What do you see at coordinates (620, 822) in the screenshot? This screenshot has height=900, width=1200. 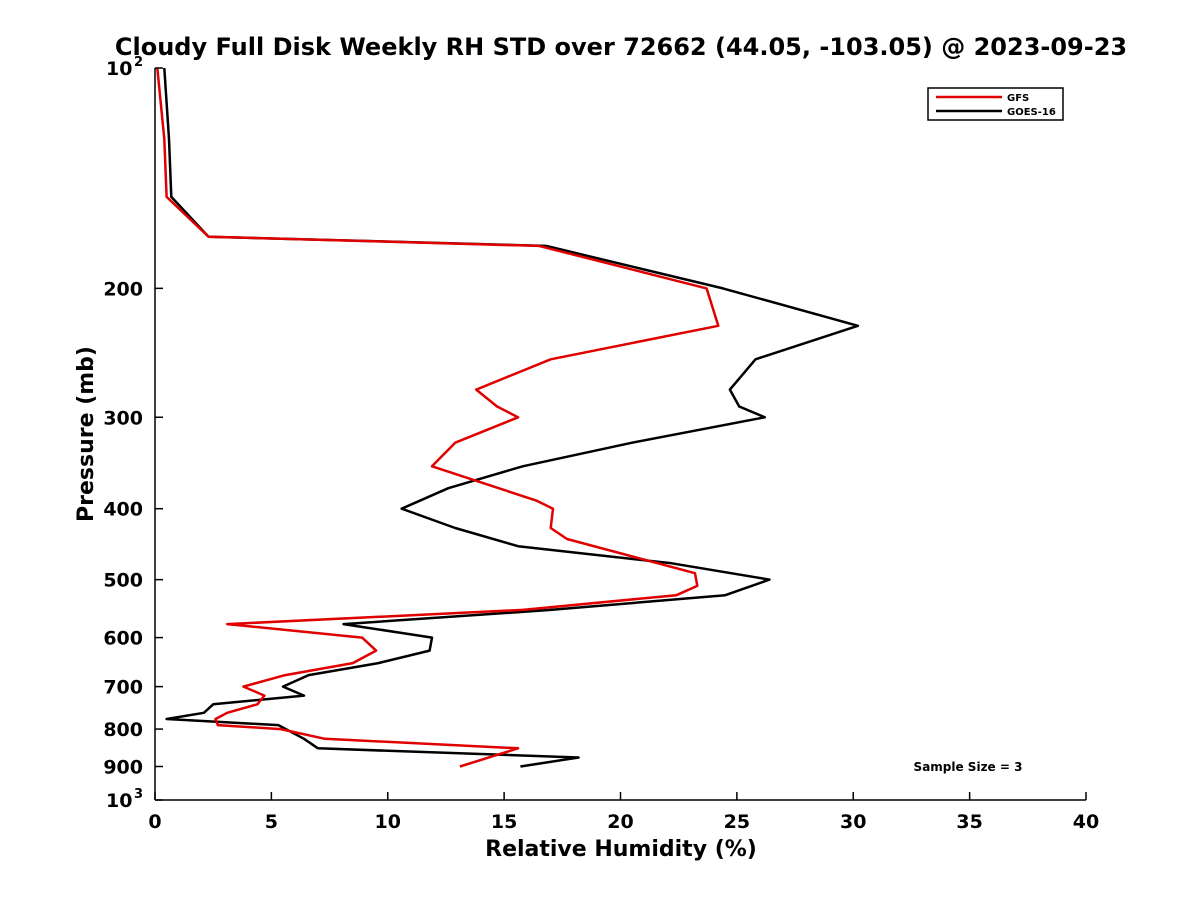 I see `x-tick-label: 20` at bounding box center [620, 822].